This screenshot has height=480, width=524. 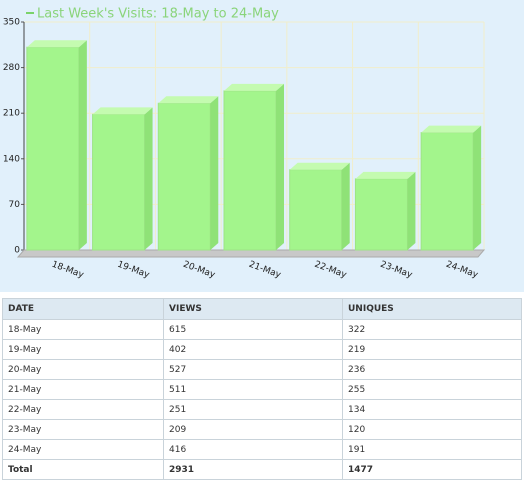 What do you see at coordinates (83, 329) in the screenshot?
I see `table-cell: 18-May` at bounding box center [83, 329].